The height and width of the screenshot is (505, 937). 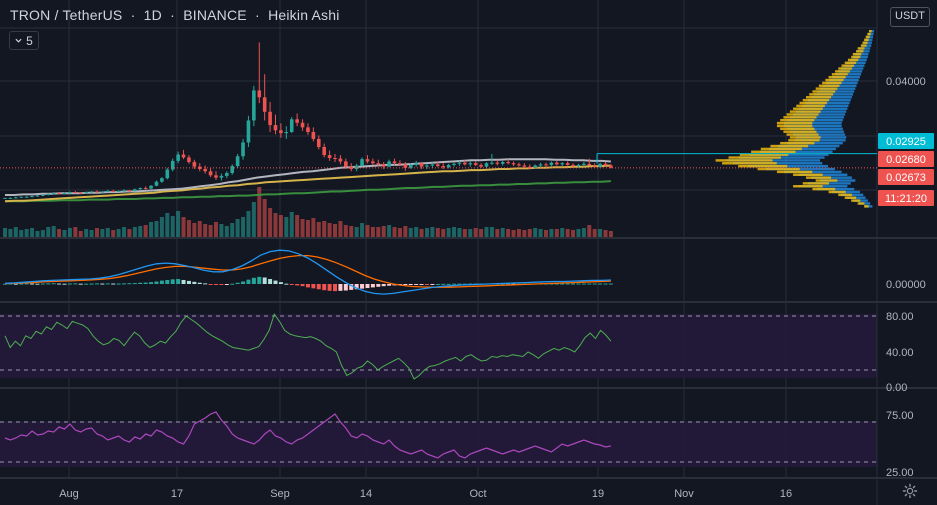 I want to click on chart-style: Heikin Ashi, so click(x=304, y=15).